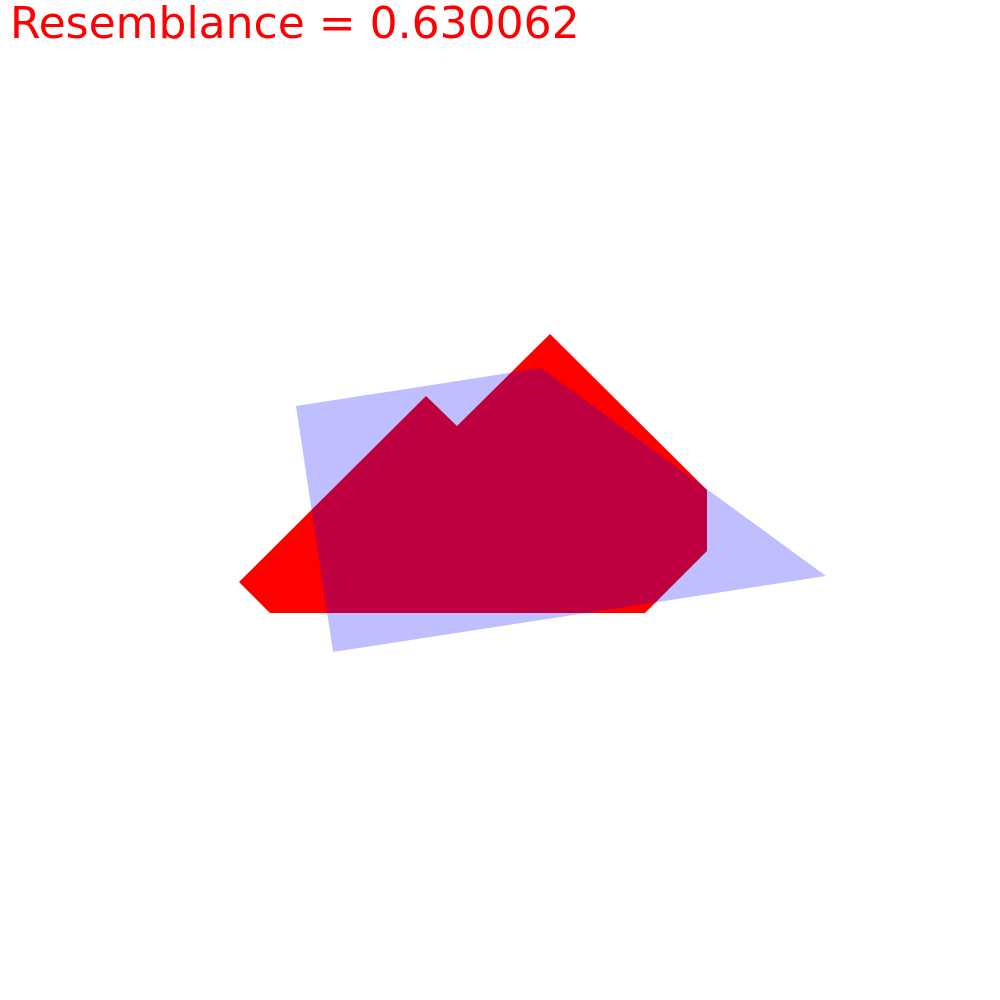 The width and height of the screenshot is (1000, 1000). What do you see at coordinates (295, 24) in the screenshot?
I see `resemblance-title: Resemblance = 0.630062` at bounding box center [295, 24].